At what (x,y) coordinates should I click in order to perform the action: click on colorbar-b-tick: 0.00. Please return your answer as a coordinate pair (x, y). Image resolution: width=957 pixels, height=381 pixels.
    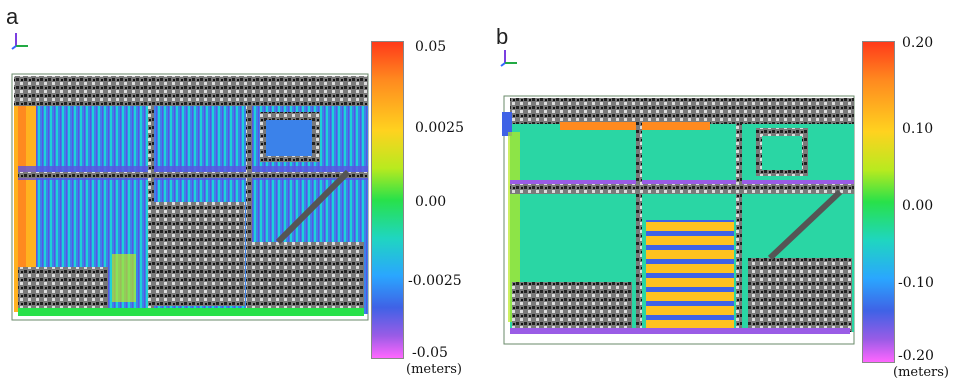
    Looking at the image, I should click on (917, 206).